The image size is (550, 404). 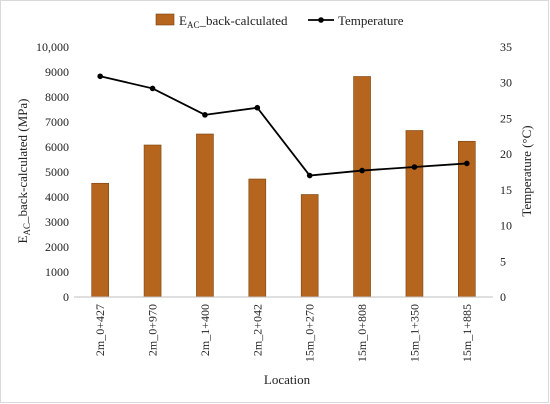 What do you see at coordinates (57, 172) in the screenshot?
I see `y-left-tick-label: 5000` at bounding box center [57, 172].